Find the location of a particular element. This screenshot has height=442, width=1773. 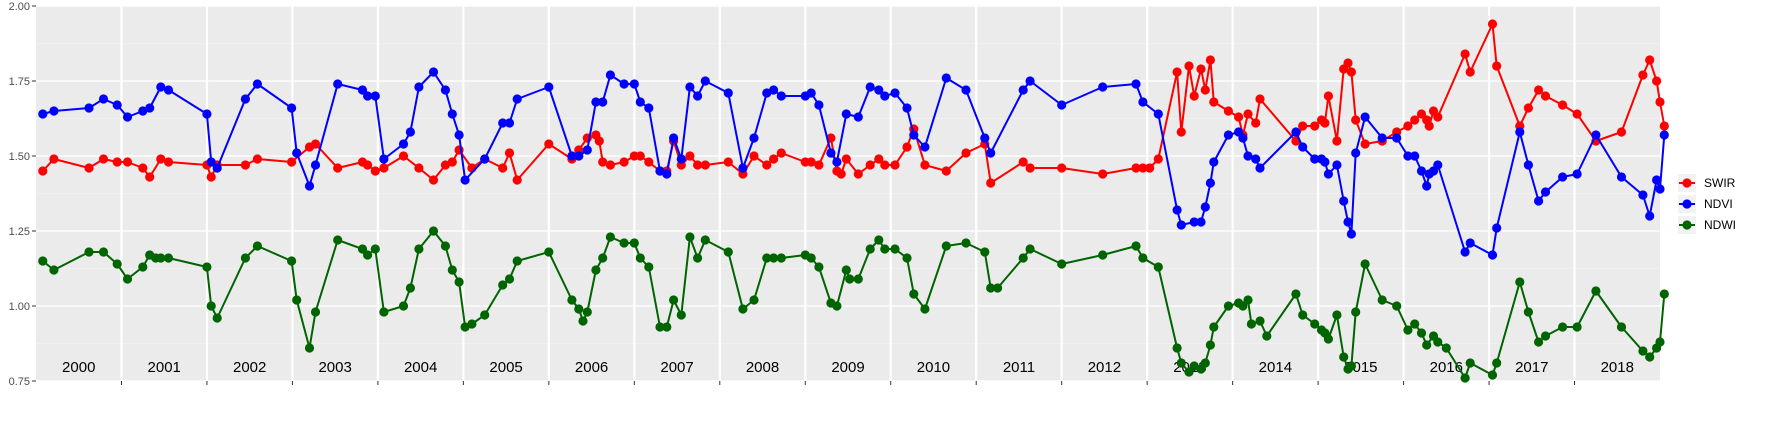

year-label: 2000 is located at coordinates (78, 367).